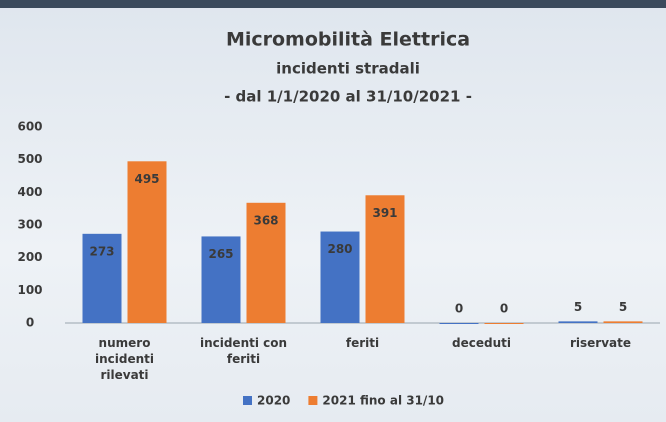 This screenshot has height=422, width=666. What do you see at coordinates (29, 290) in the screenshot?
I see `y-tick-label: 100` at bounding box center [29, 290].